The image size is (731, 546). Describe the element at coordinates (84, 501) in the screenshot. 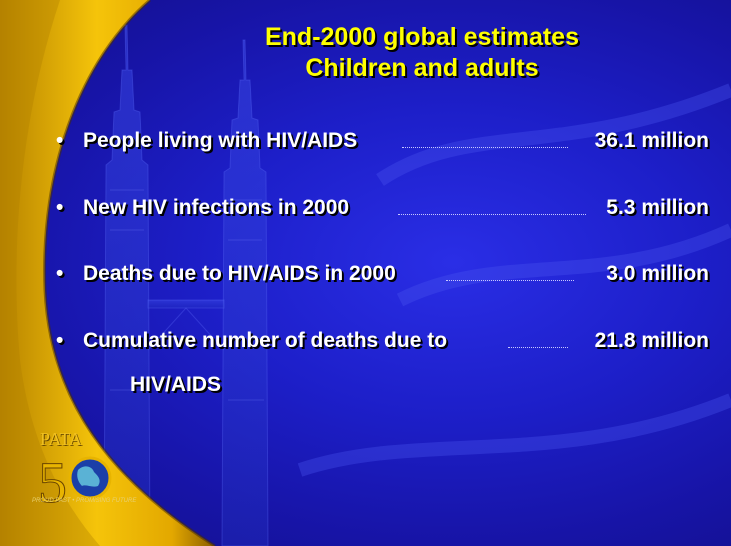

I see `logo-tagline: PROUD PAST • PROMISING FUTURE` at that location.